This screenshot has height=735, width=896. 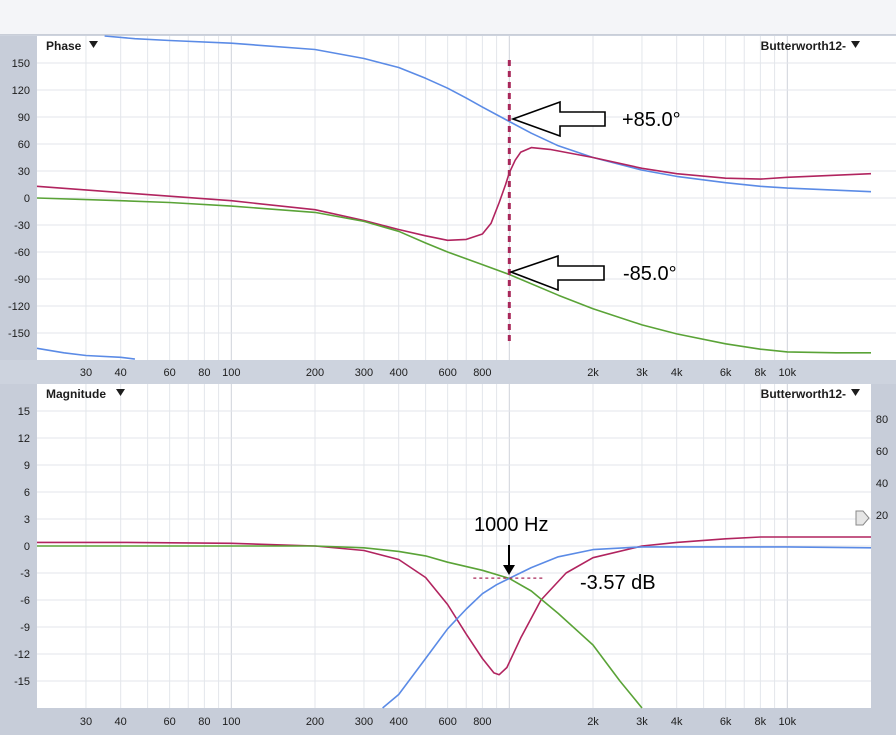 What do you see at coordinates (803, 46) in the screenshot?
I see `phase-preset-label: Butterworth12-` at bounding box center [803, 46].